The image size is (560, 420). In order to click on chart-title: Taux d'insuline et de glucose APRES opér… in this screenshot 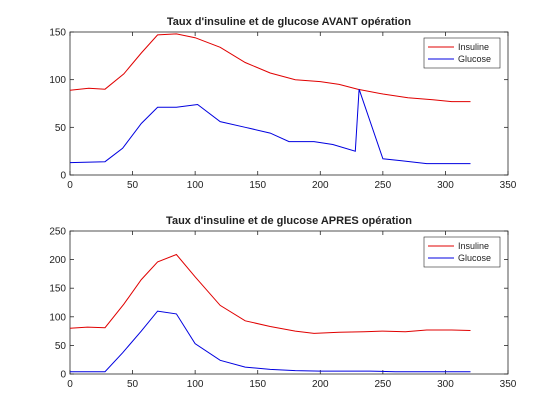, I will do `click(289, 221)`.